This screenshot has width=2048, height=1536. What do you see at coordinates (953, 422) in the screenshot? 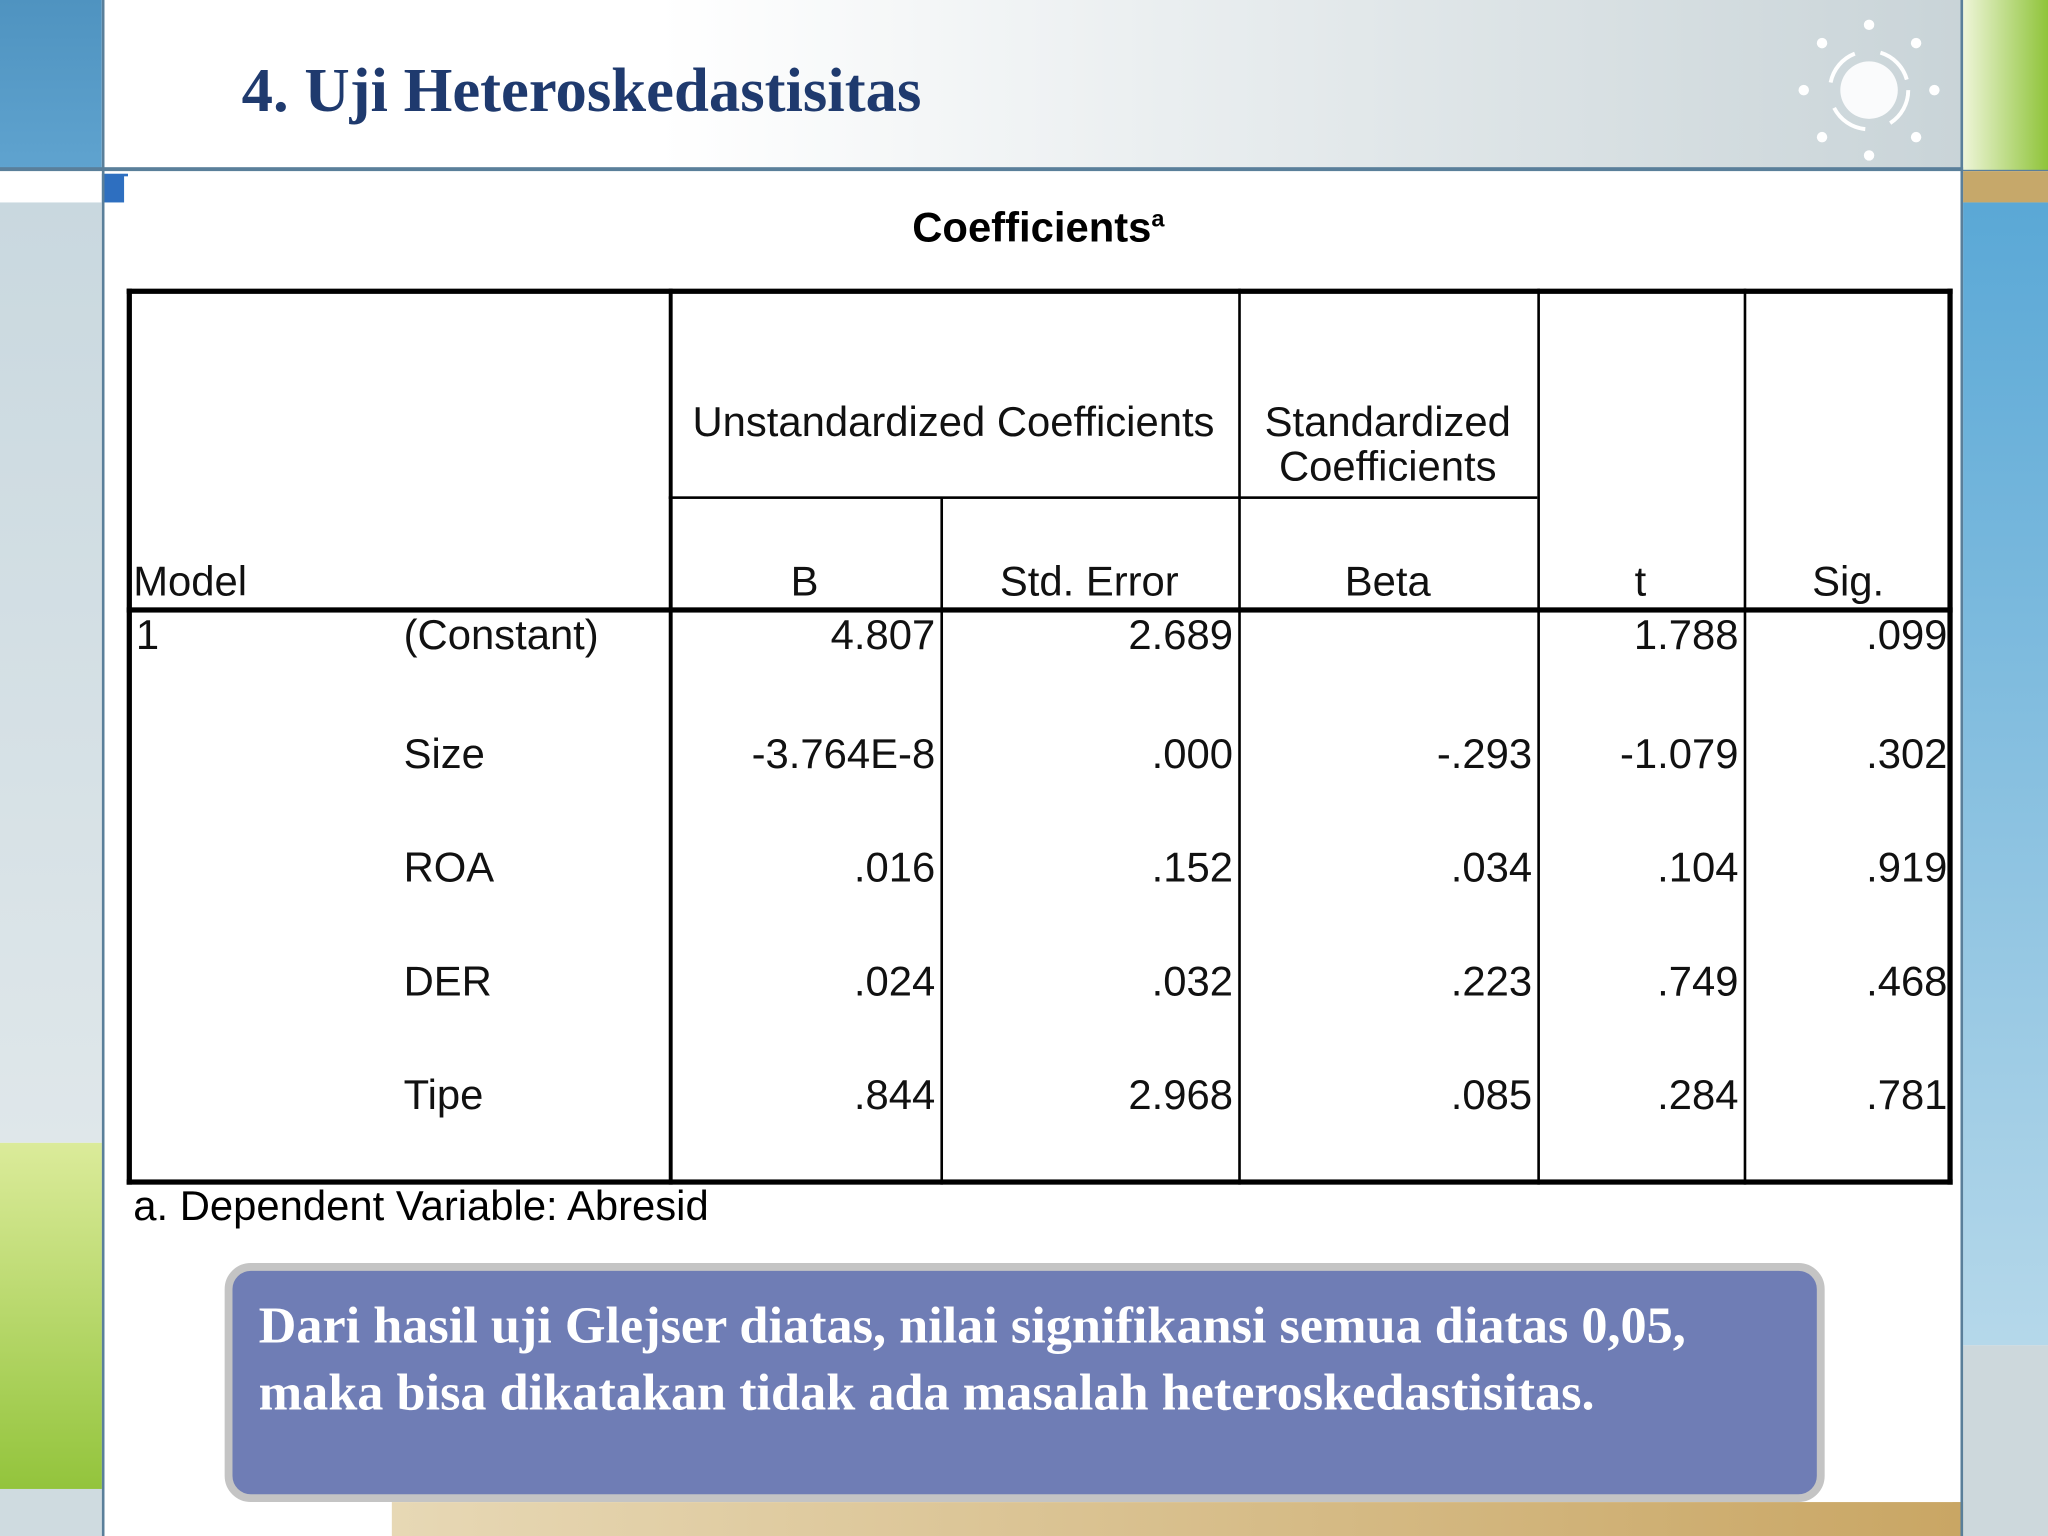
I see `header-cell: Unstandardized Coefficients` at bounding box center [953, 422].